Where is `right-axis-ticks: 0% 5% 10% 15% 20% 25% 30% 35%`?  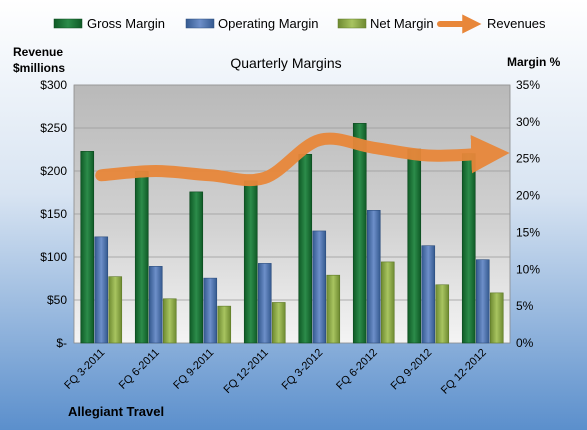
right-axis-ticks: 0% 5% 10% 15% 20% 25% 30% 35% is located at coordinates (528, 214).